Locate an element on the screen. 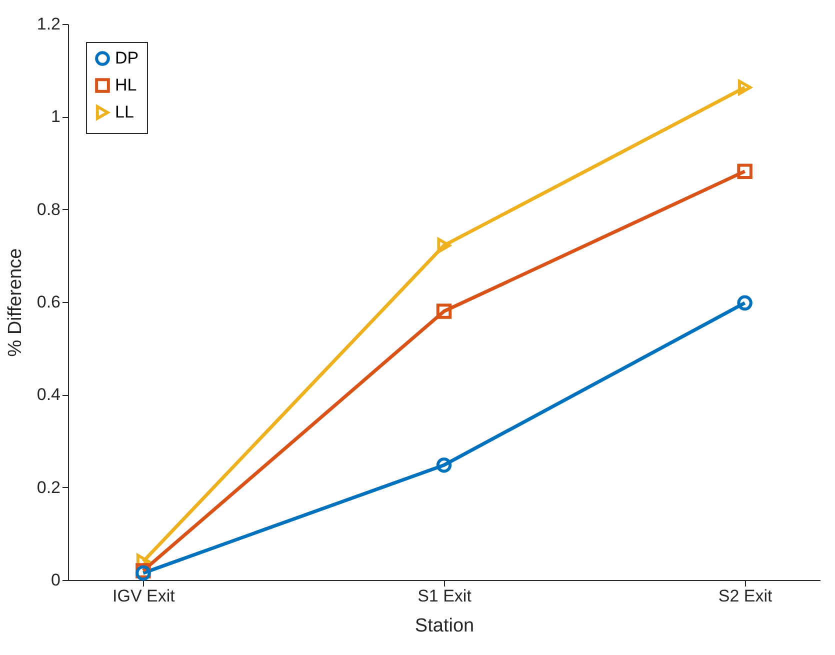  y-tick-label: 0.8 is located at coordinates (48, 209).